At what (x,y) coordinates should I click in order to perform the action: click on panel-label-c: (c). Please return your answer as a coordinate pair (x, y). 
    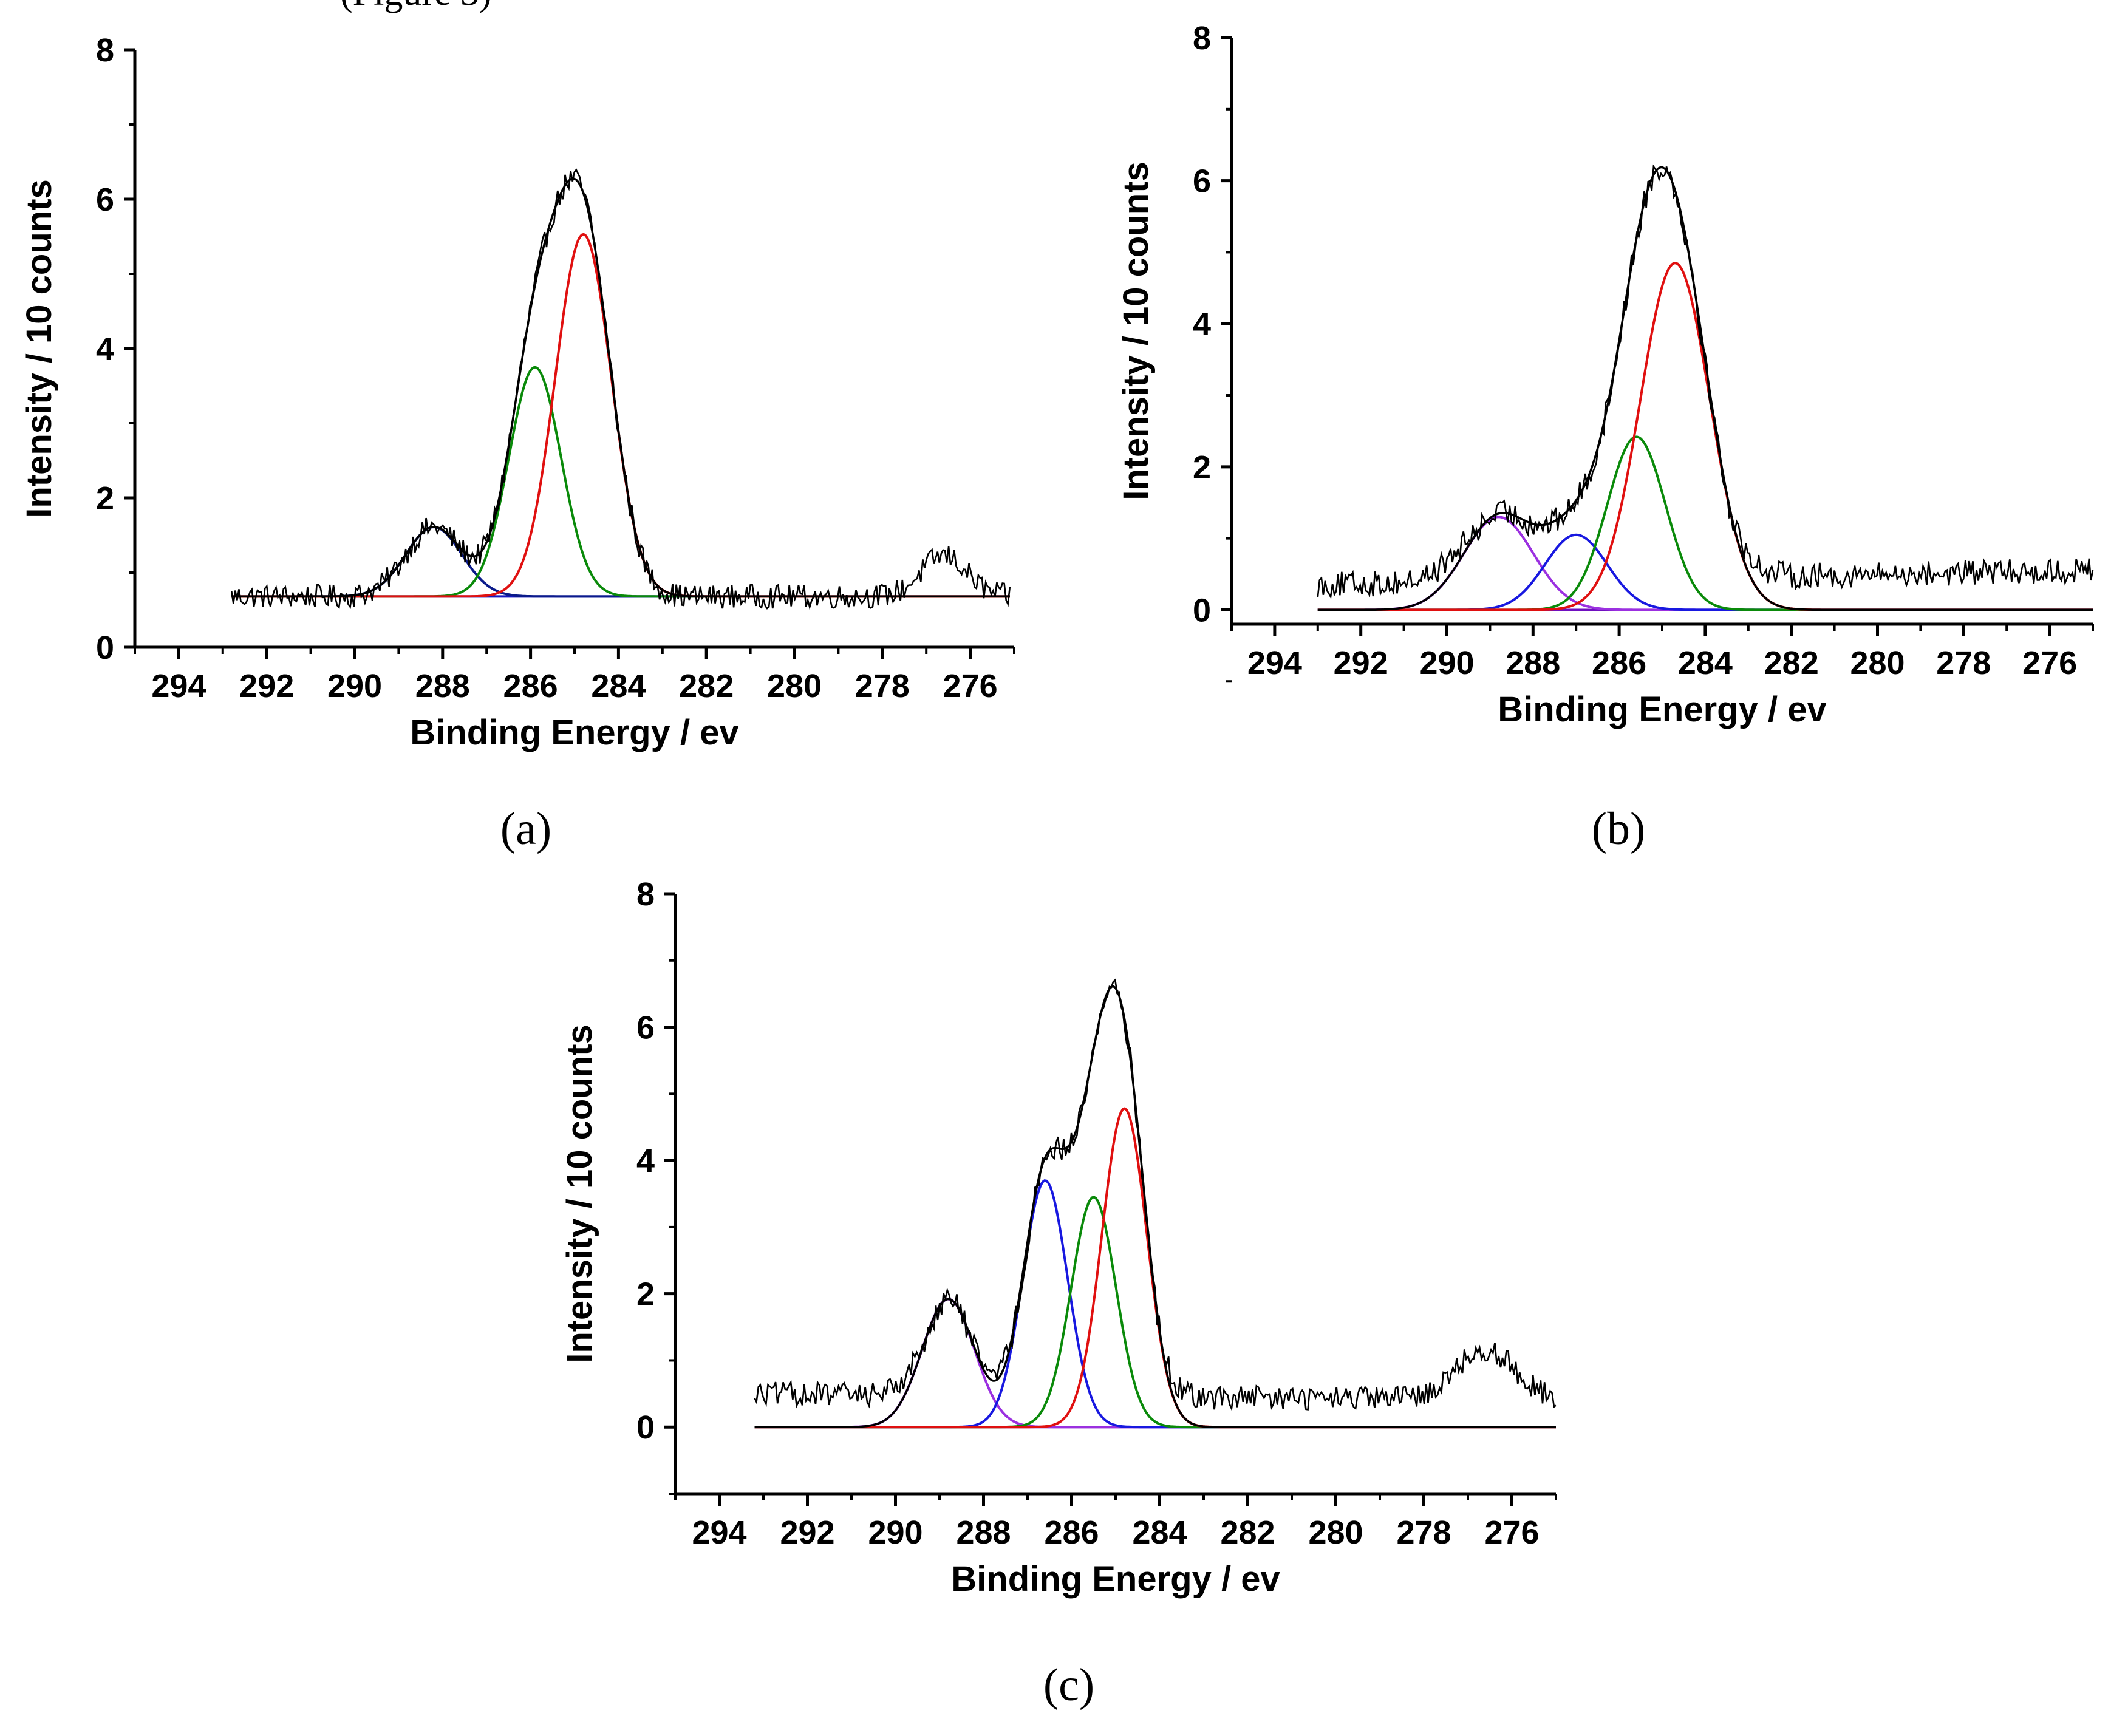
    Looking at the image, I should click on (1068, 1684).